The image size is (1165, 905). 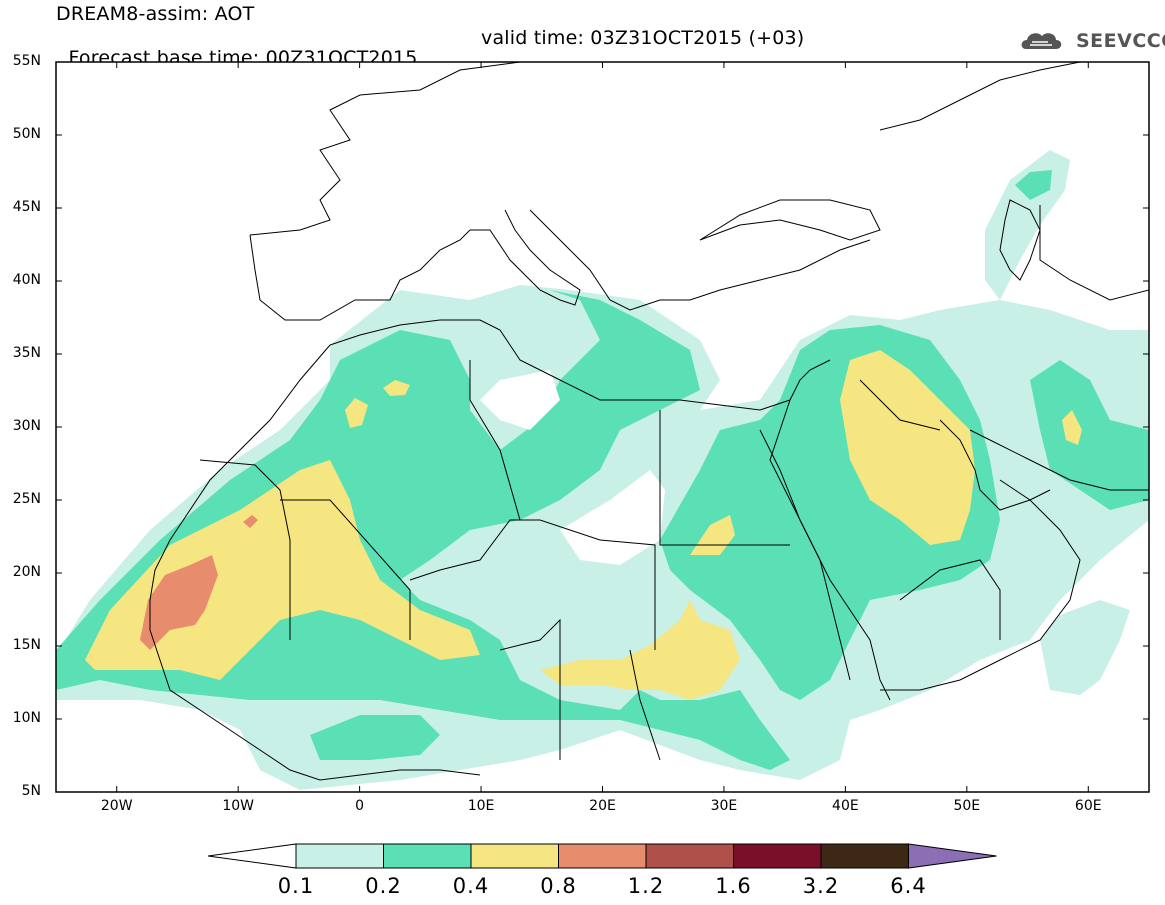 What do you see at coordinates (26, 280) in the screenshot?
I see `lat-label-40N: 40N` at bounding box center [26, 280].